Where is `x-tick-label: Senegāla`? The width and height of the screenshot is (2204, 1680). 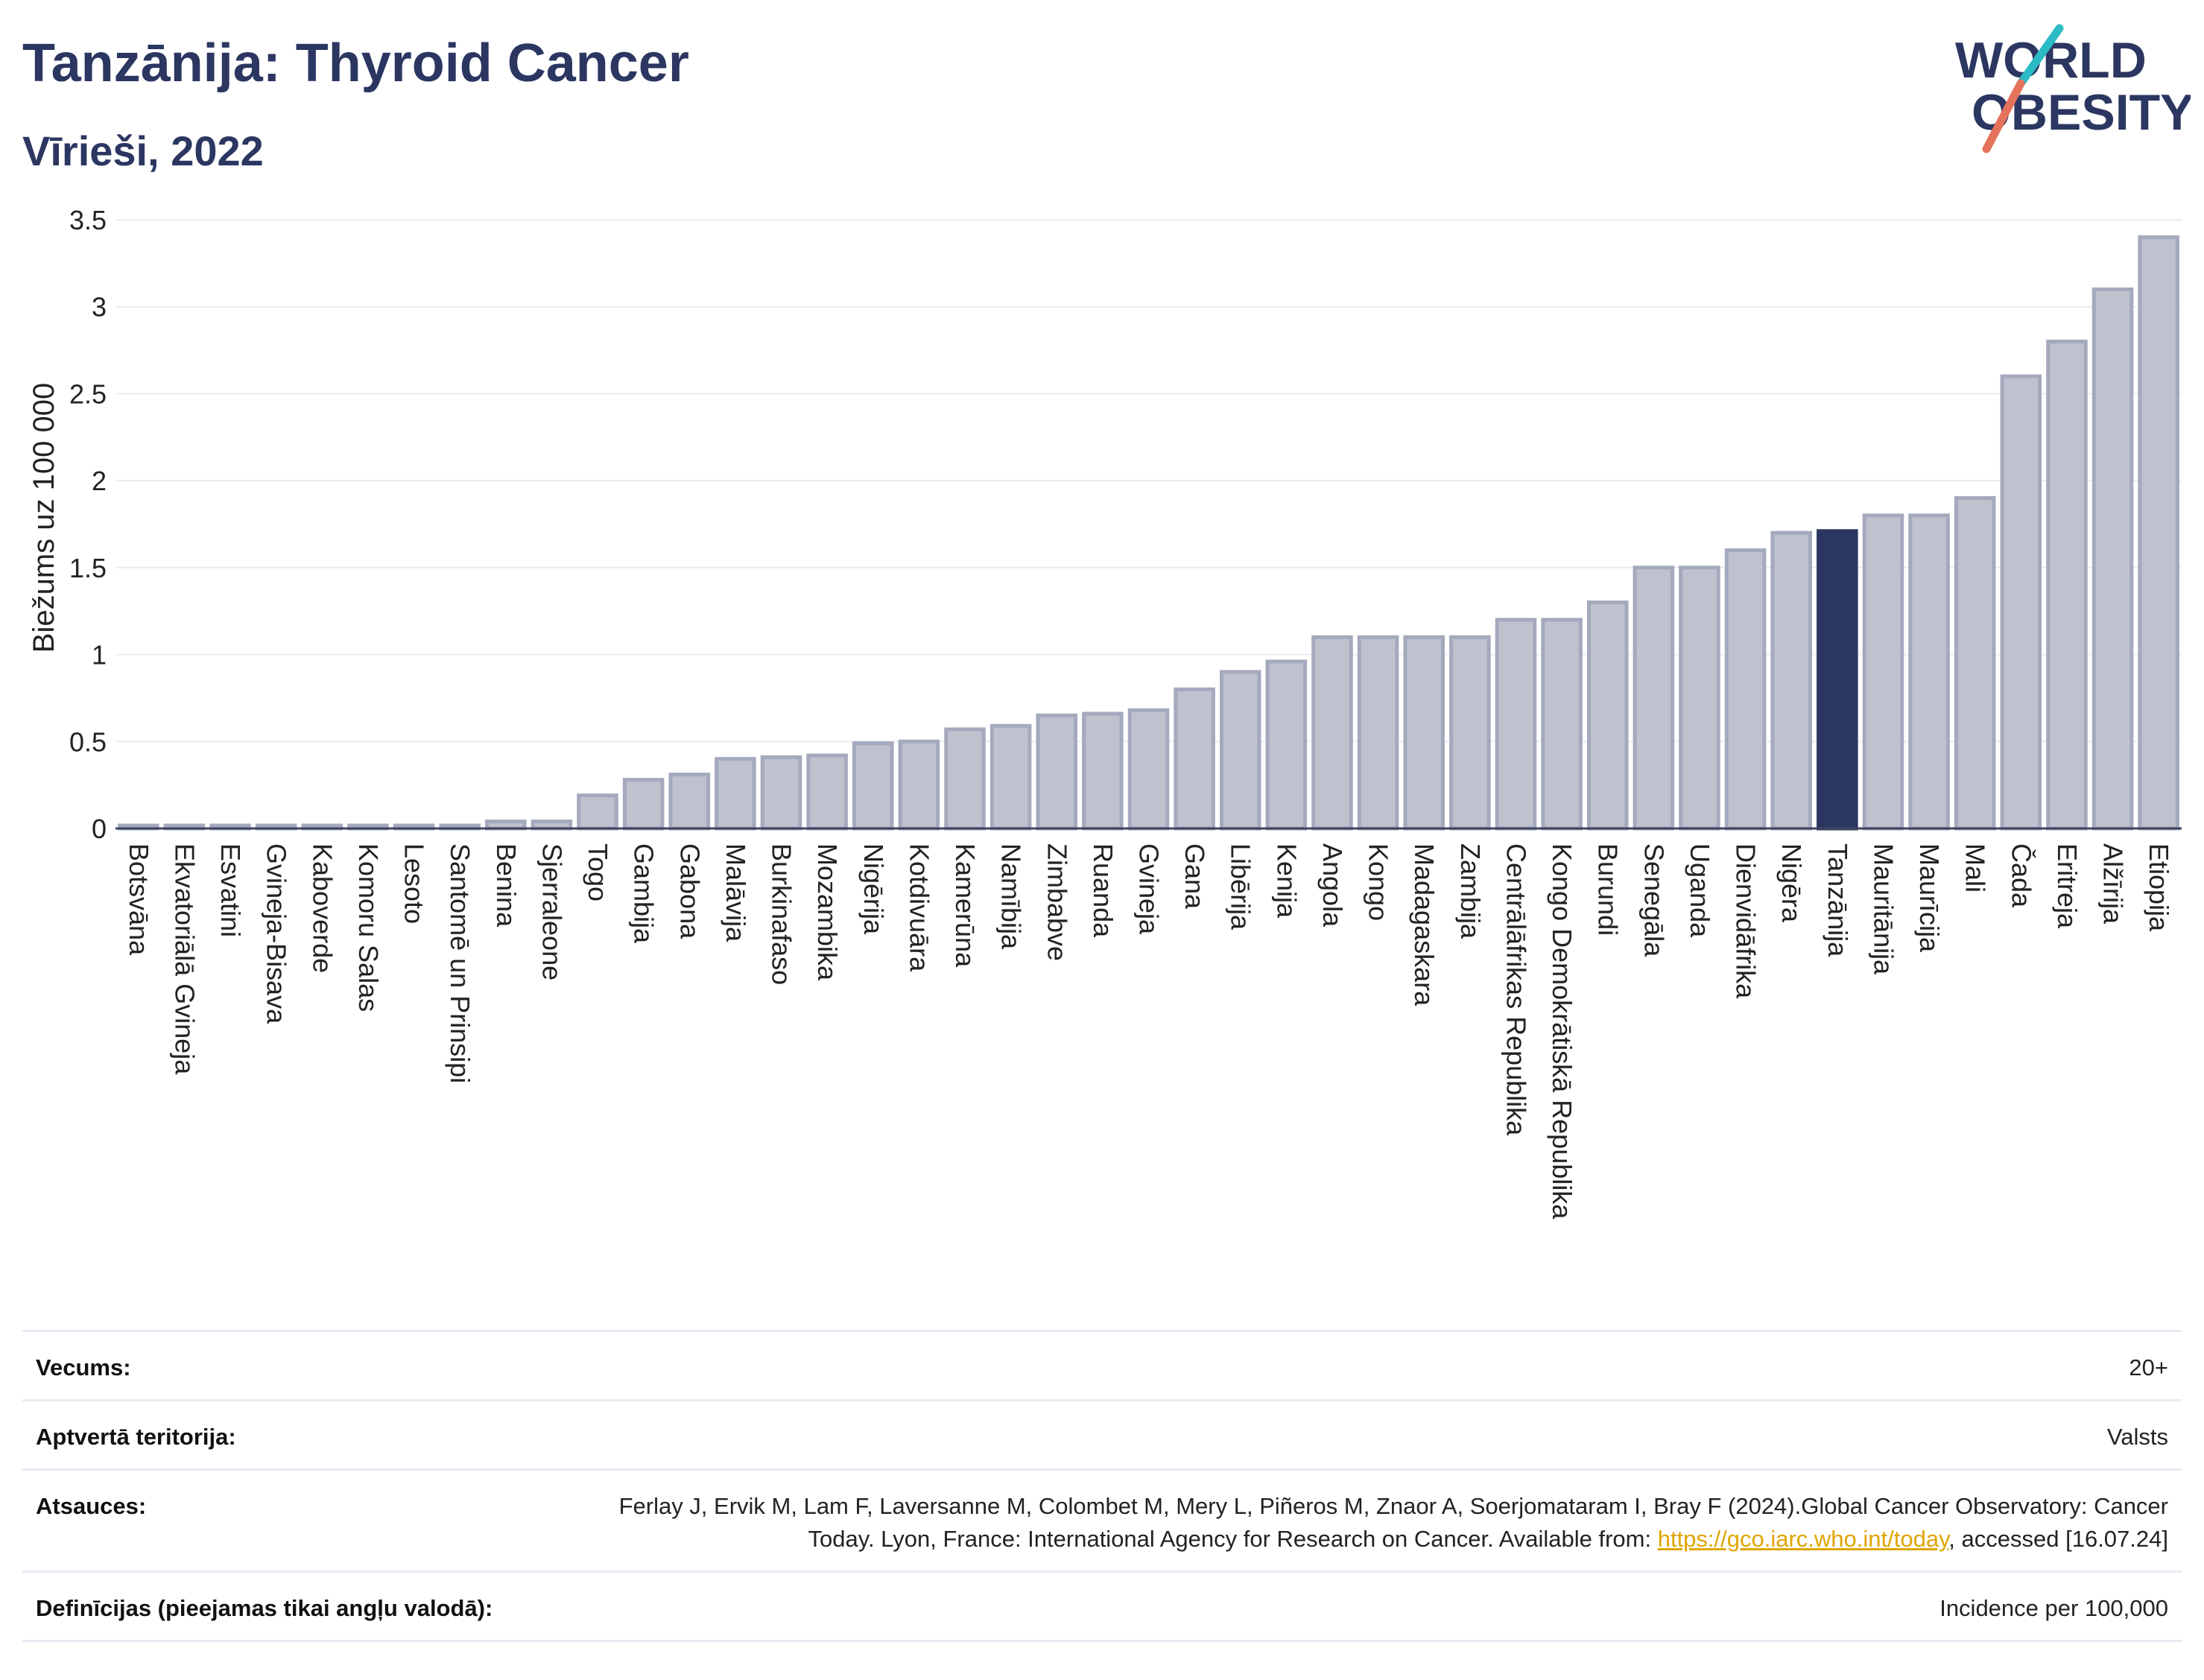
x-tick-label: Senegāla is located at coordinates (1653, 900).